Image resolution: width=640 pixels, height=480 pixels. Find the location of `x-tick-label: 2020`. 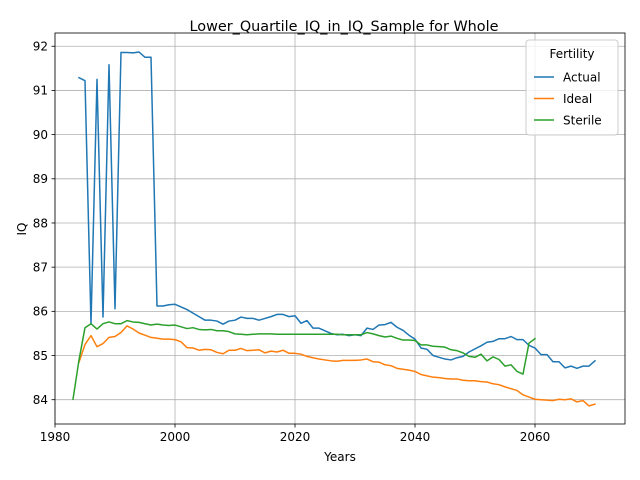

x-tick-label: 2020 is located at coordinates (295, 437).